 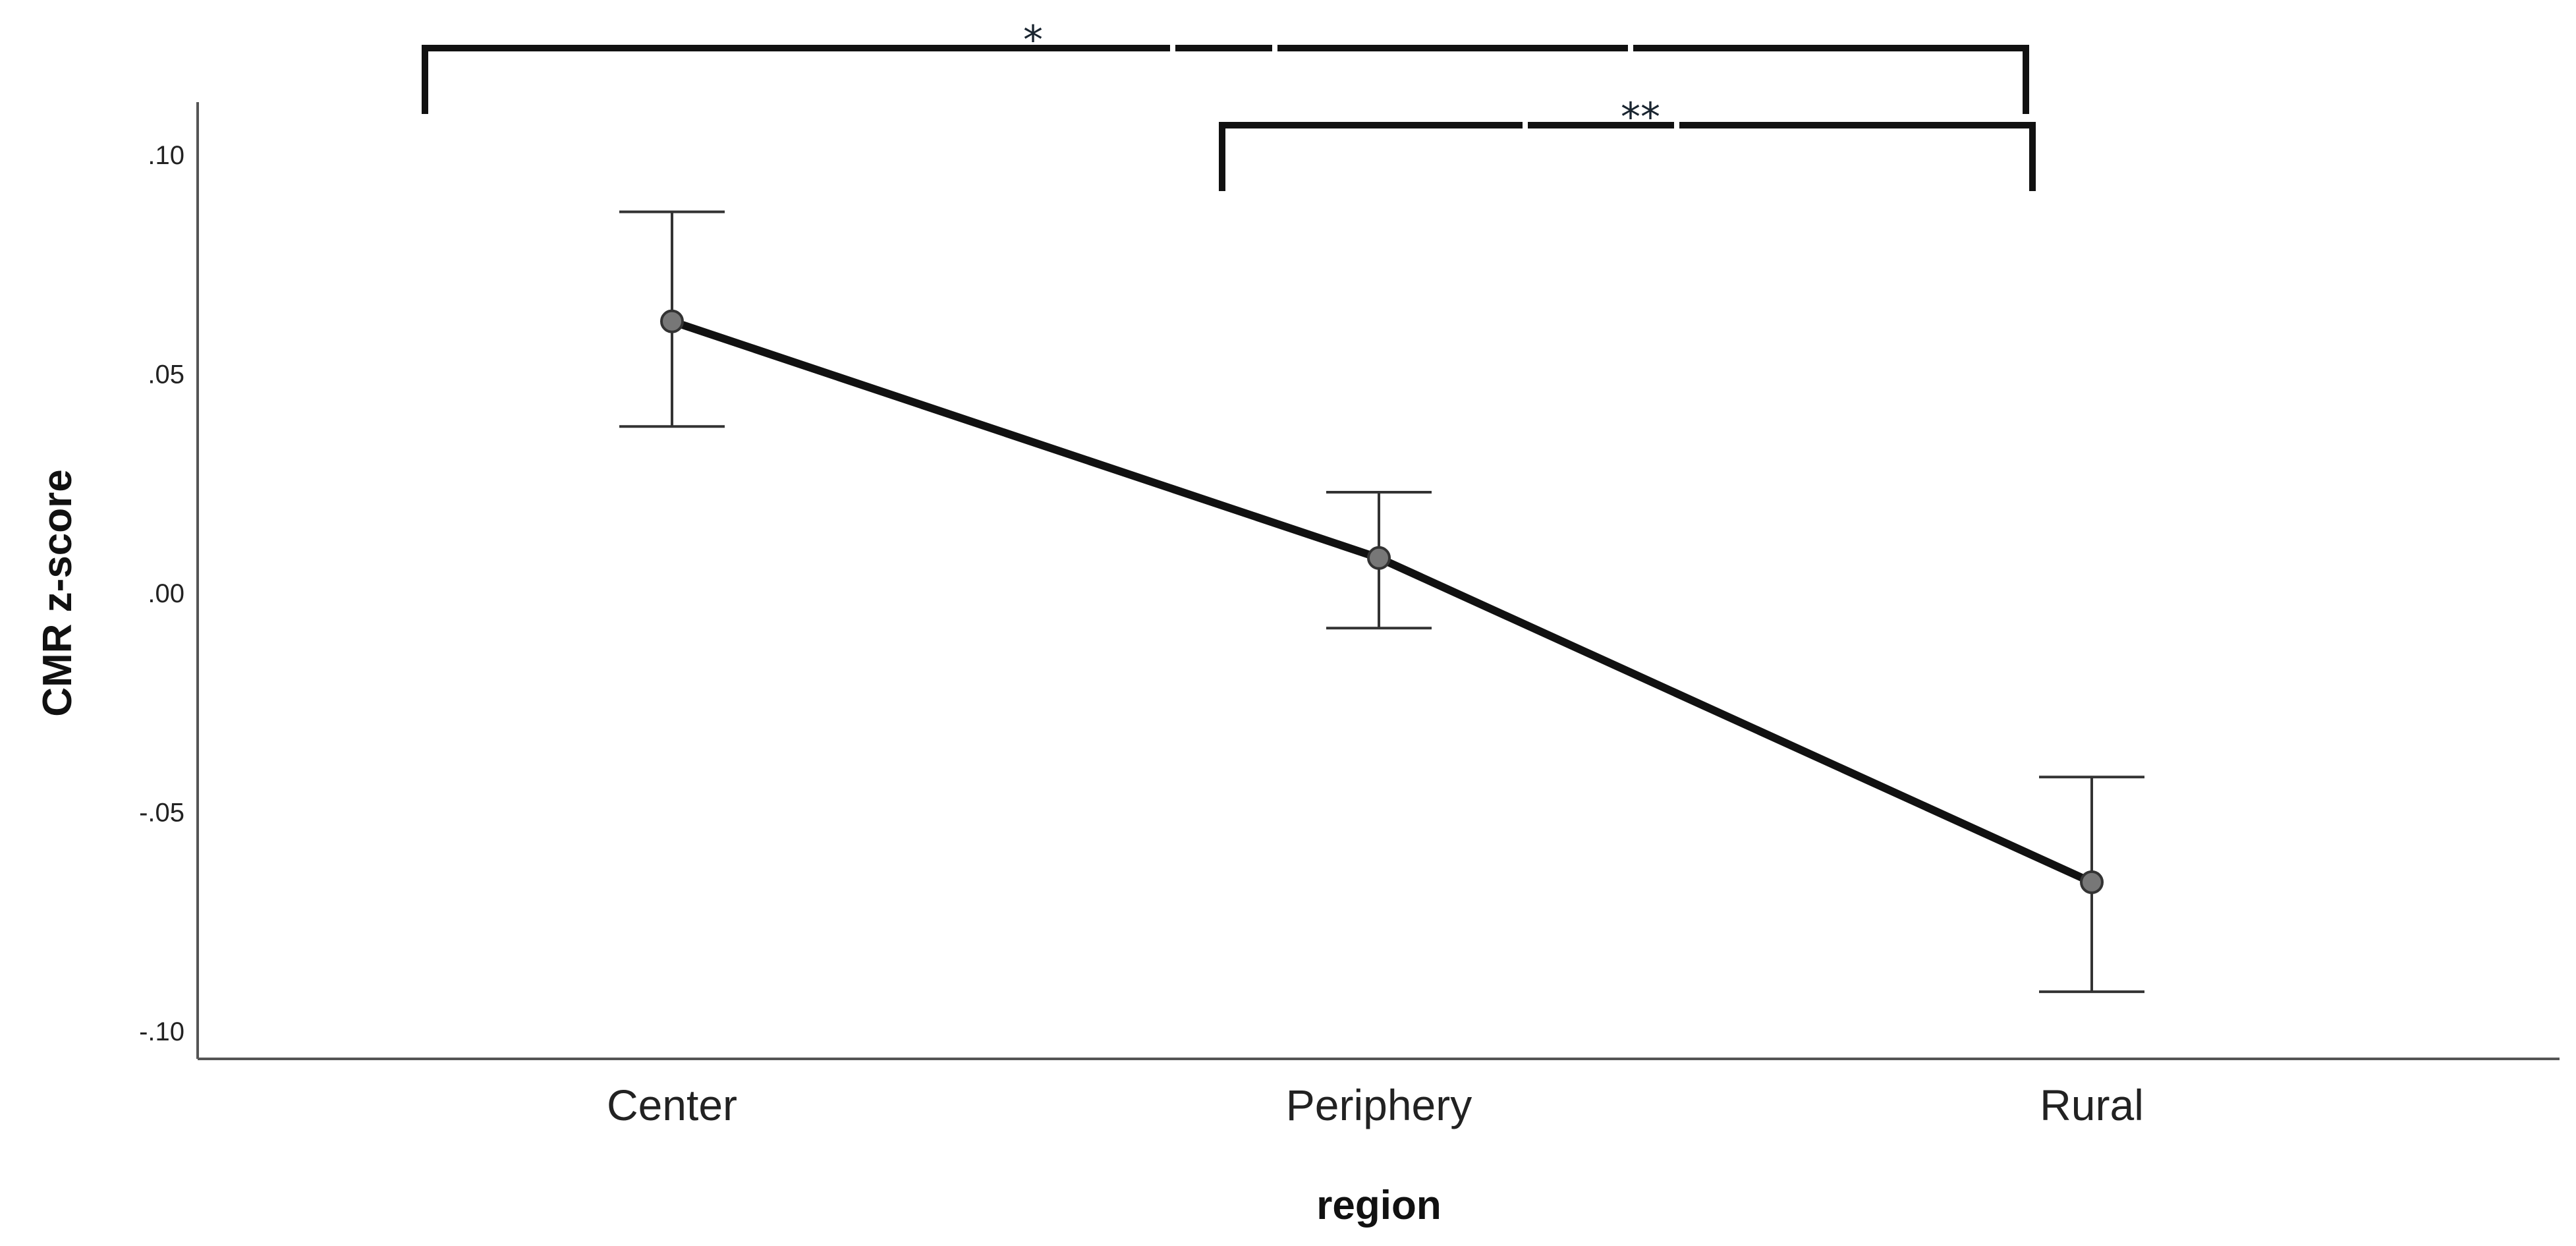 What do you see at coordinates (1379, 1105) in the screenshot?
I see `x-tick-label: Periphery` at bounding box center [1379, 1105].